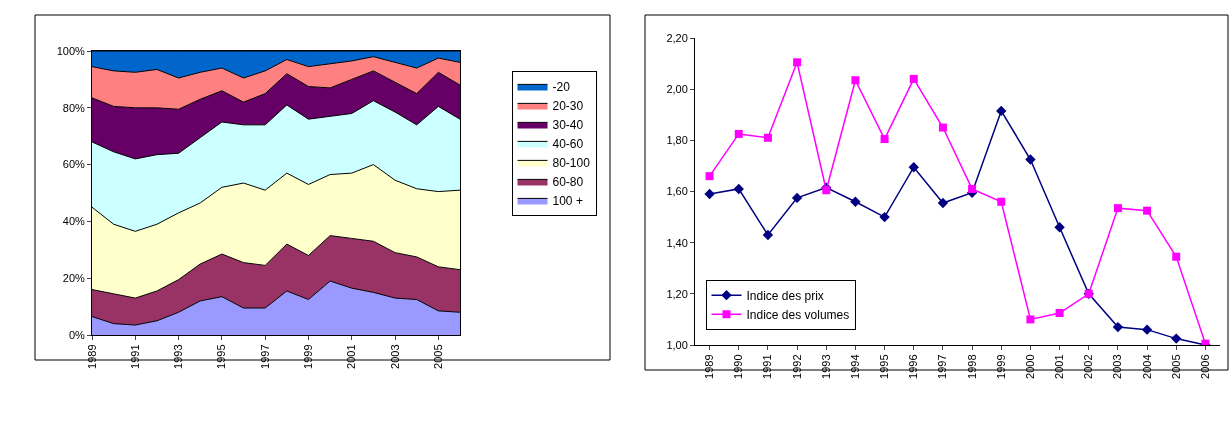 This screenshot has height=442, width=1229. What do you see at coordinates (568, 106) in the screenshot?
I see `legend-label: 20-30` at bounding box center [568, 106].